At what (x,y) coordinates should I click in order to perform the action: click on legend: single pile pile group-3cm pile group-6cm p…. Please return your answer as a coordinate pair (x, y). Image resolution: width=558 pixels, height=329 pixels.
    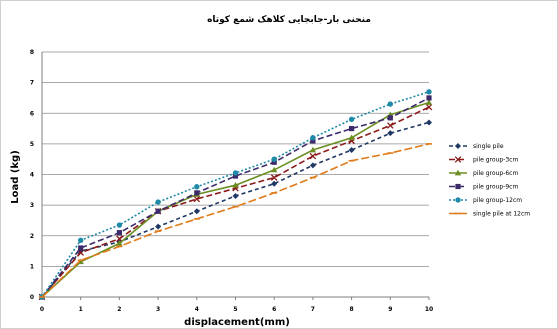
    Looking at the image, I should click on (489, 180).